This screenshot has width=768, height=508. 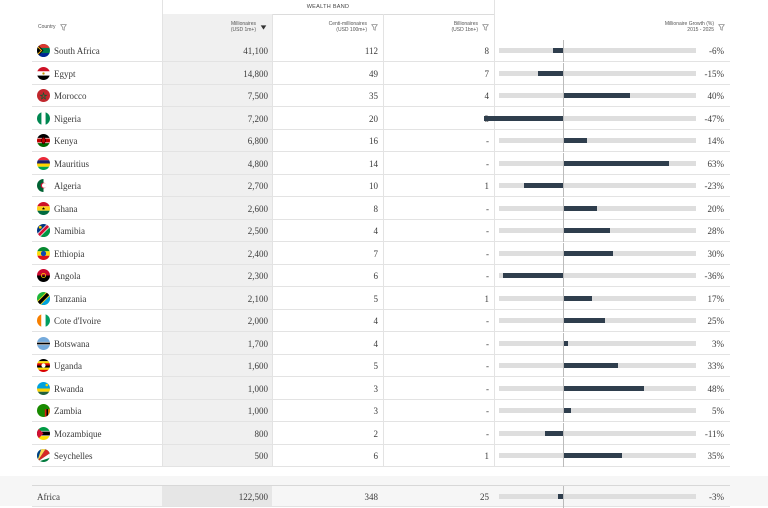 I want to click on country-name: South Africa, so click(x=77, y=51).